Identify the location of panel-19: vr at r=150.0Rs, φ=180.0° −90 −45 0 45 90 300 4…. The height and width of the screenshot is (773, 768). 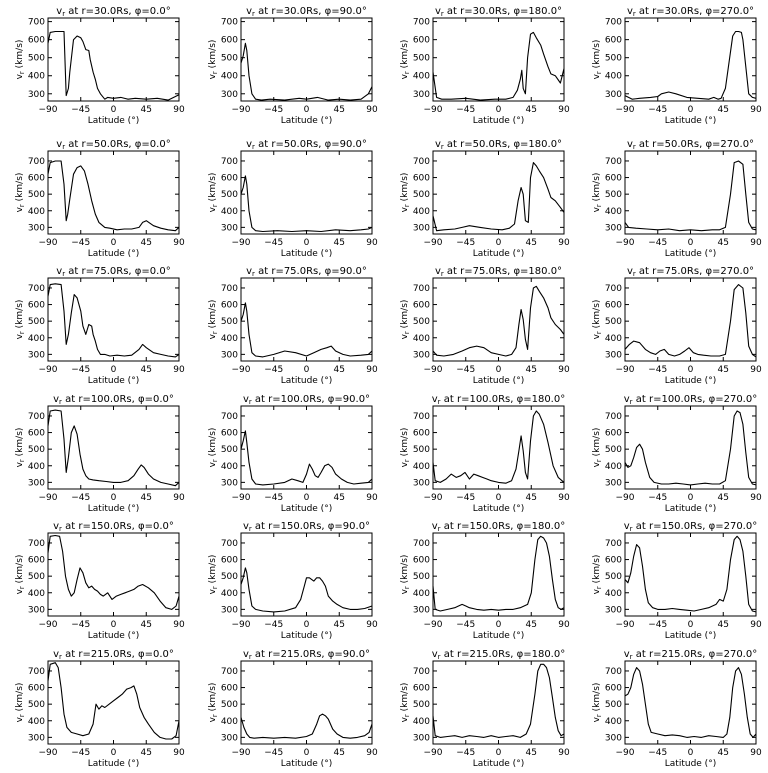
(485, 581).